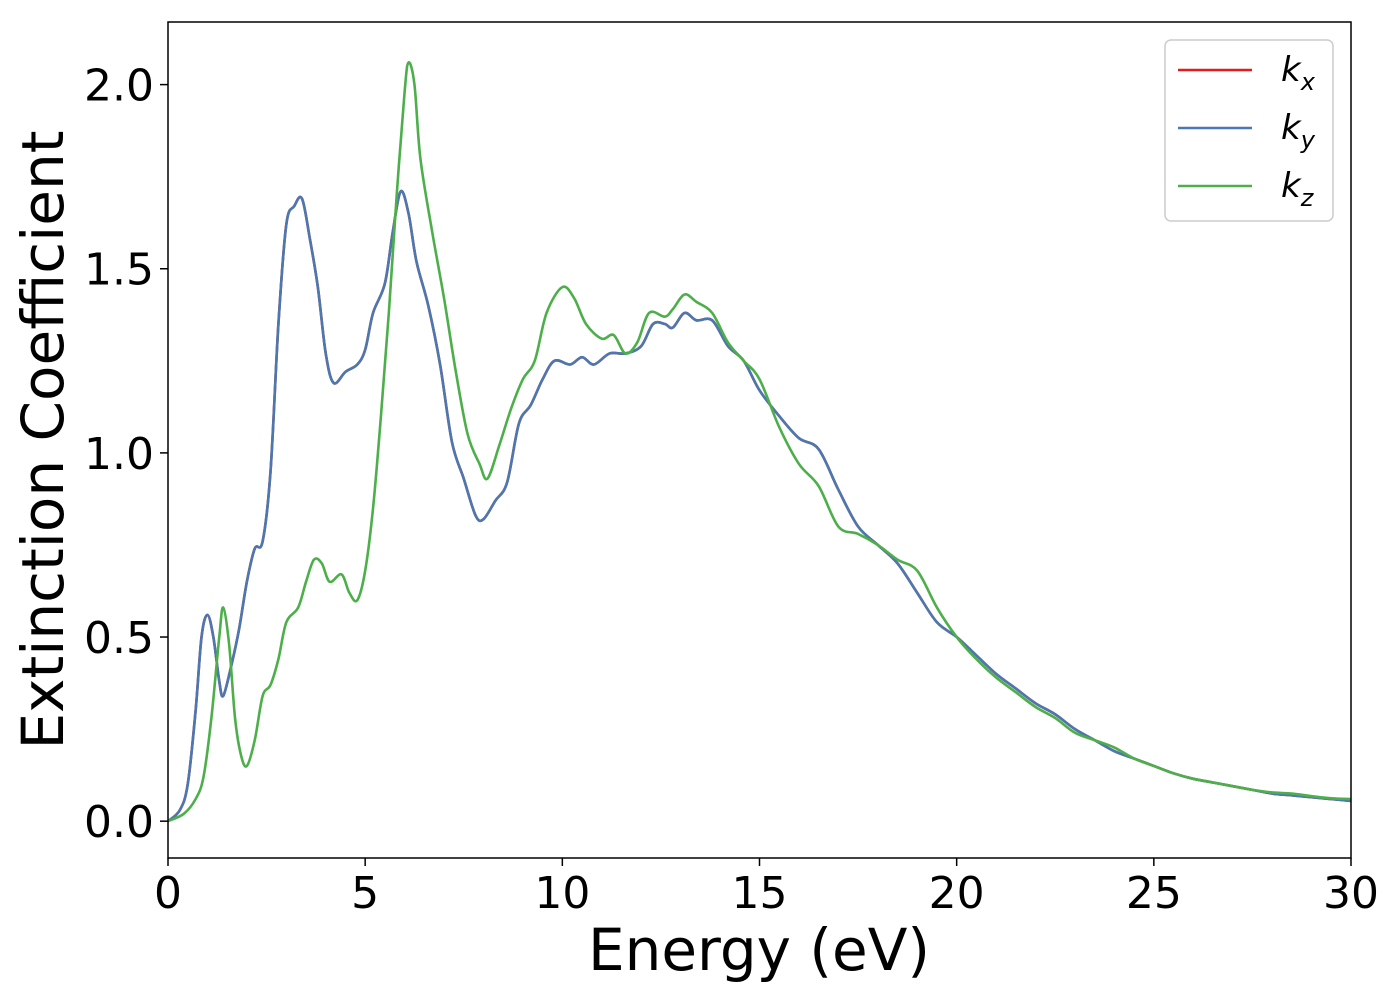  I want to click on x-tick-label: 10, so click(562, 893).